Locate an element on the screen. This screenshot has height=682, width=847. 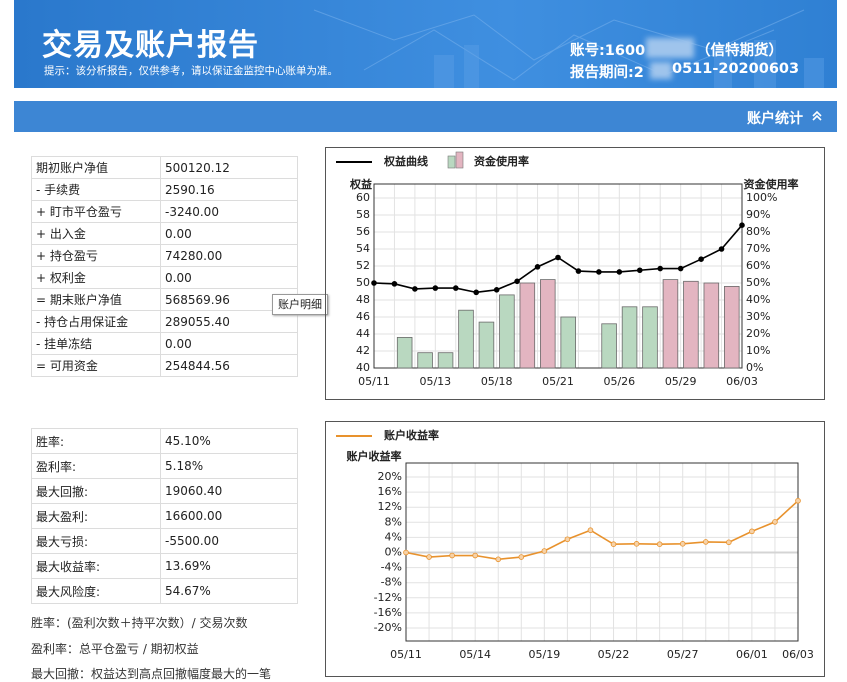
note: 盈利率：总平仓盈亏 / 期初权益 is located at coordinates (115, 649).